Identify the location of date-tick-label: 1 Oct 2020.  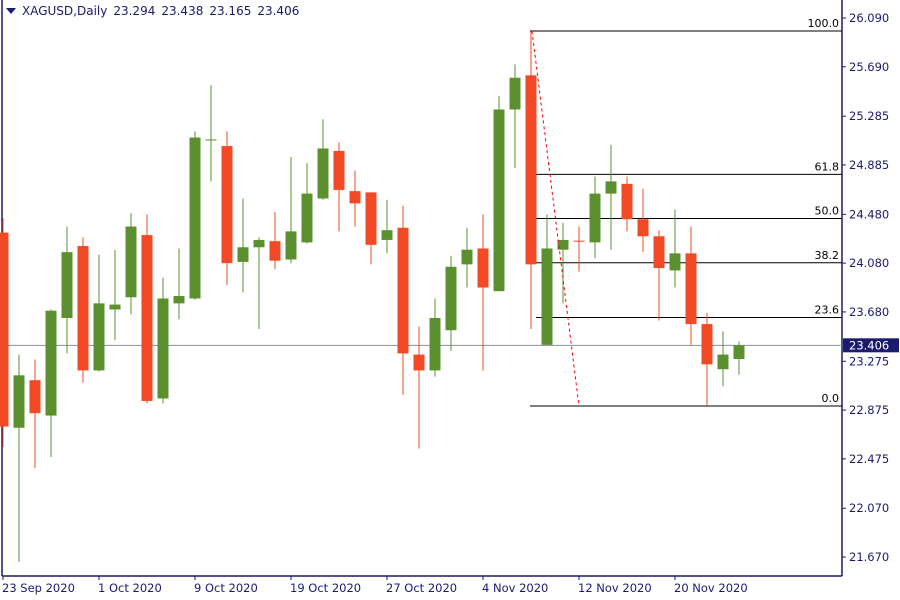
(130, 588).